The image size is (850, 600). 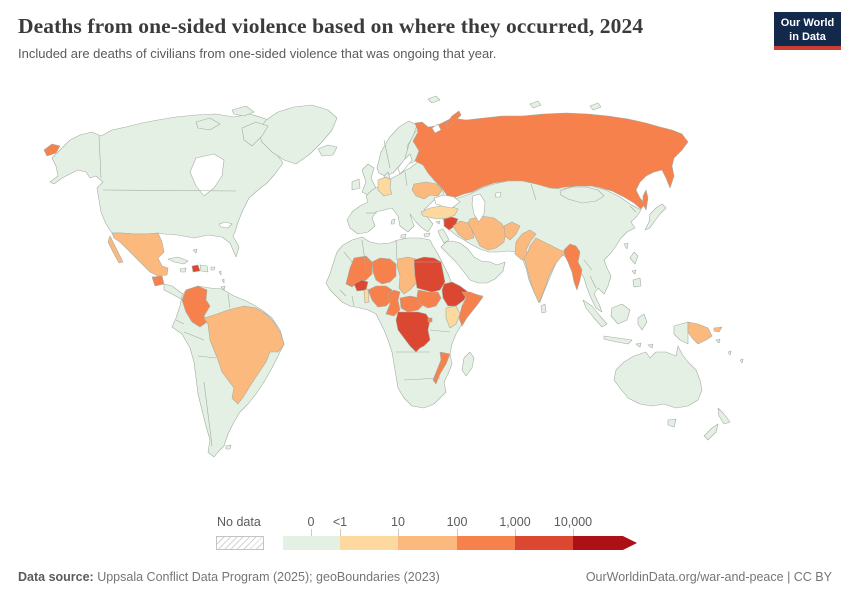 What do you see at coordinates (487, 233) in the screenshot?
I see `country-iran` at bounding box center [487, 233].